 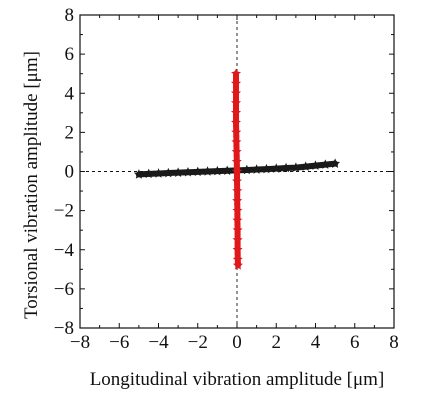 What do you see at coordinates (80, 342) in the screenshot?
I see `x-tick-label: −8` at bounding box center [80, 342].